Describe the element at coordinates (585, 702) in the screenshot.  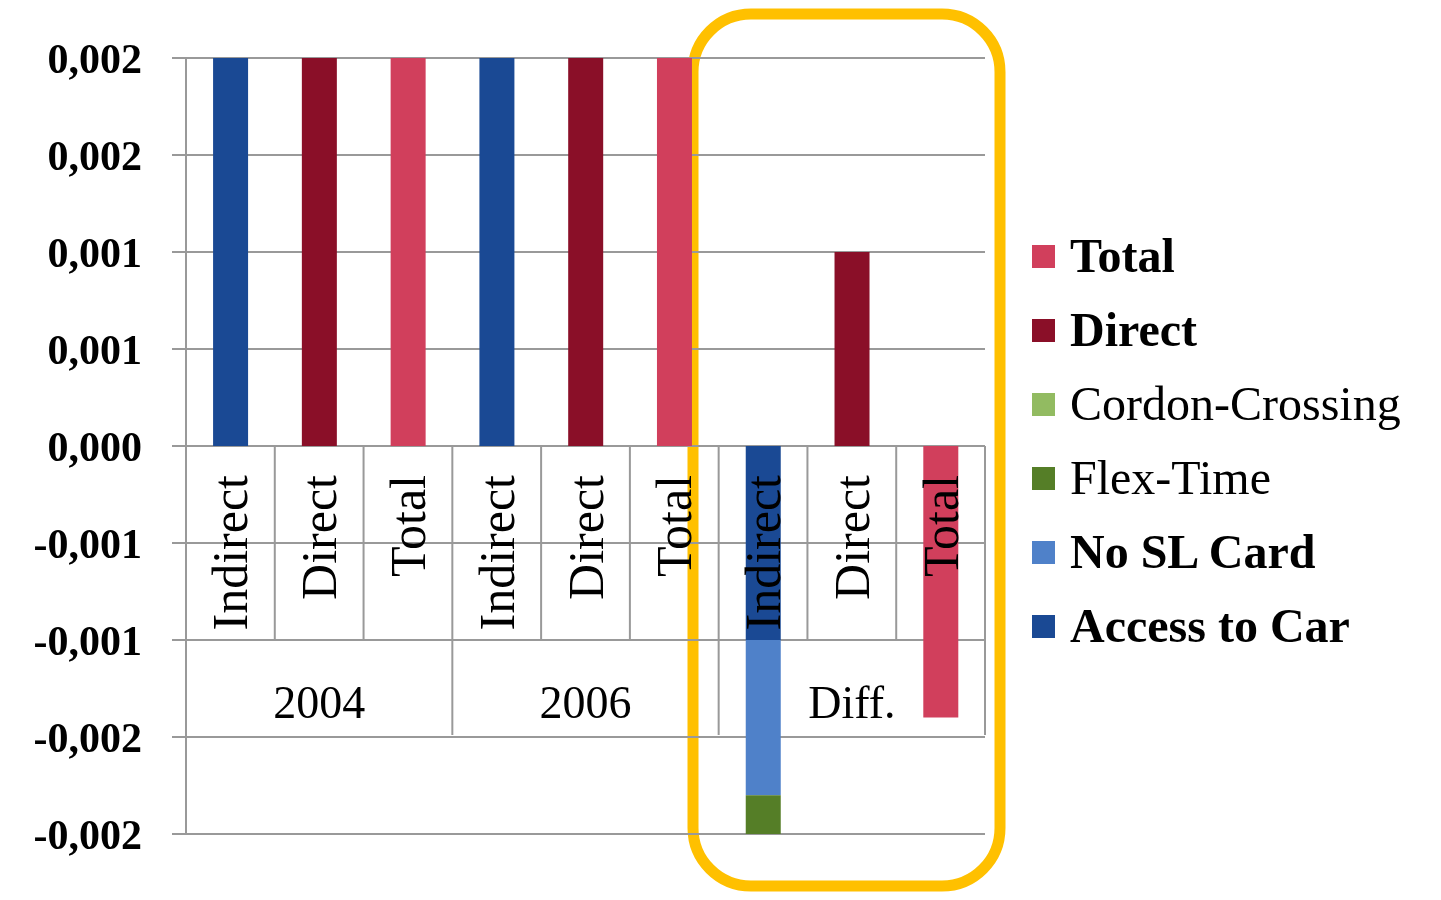
I see `annotation: 2006` at that location.